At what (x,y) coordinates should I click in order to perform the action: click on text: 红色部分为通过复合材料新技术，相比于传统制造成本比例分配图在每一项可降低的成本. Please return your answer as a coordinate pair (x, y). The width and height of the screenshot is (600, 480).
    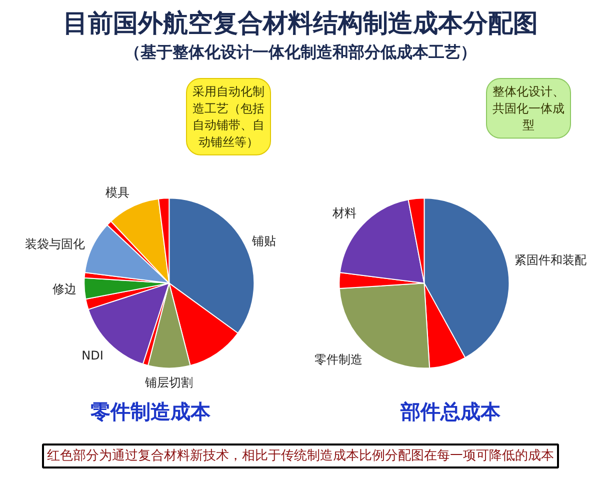
    Looking at the image, I should click on (300, 456).